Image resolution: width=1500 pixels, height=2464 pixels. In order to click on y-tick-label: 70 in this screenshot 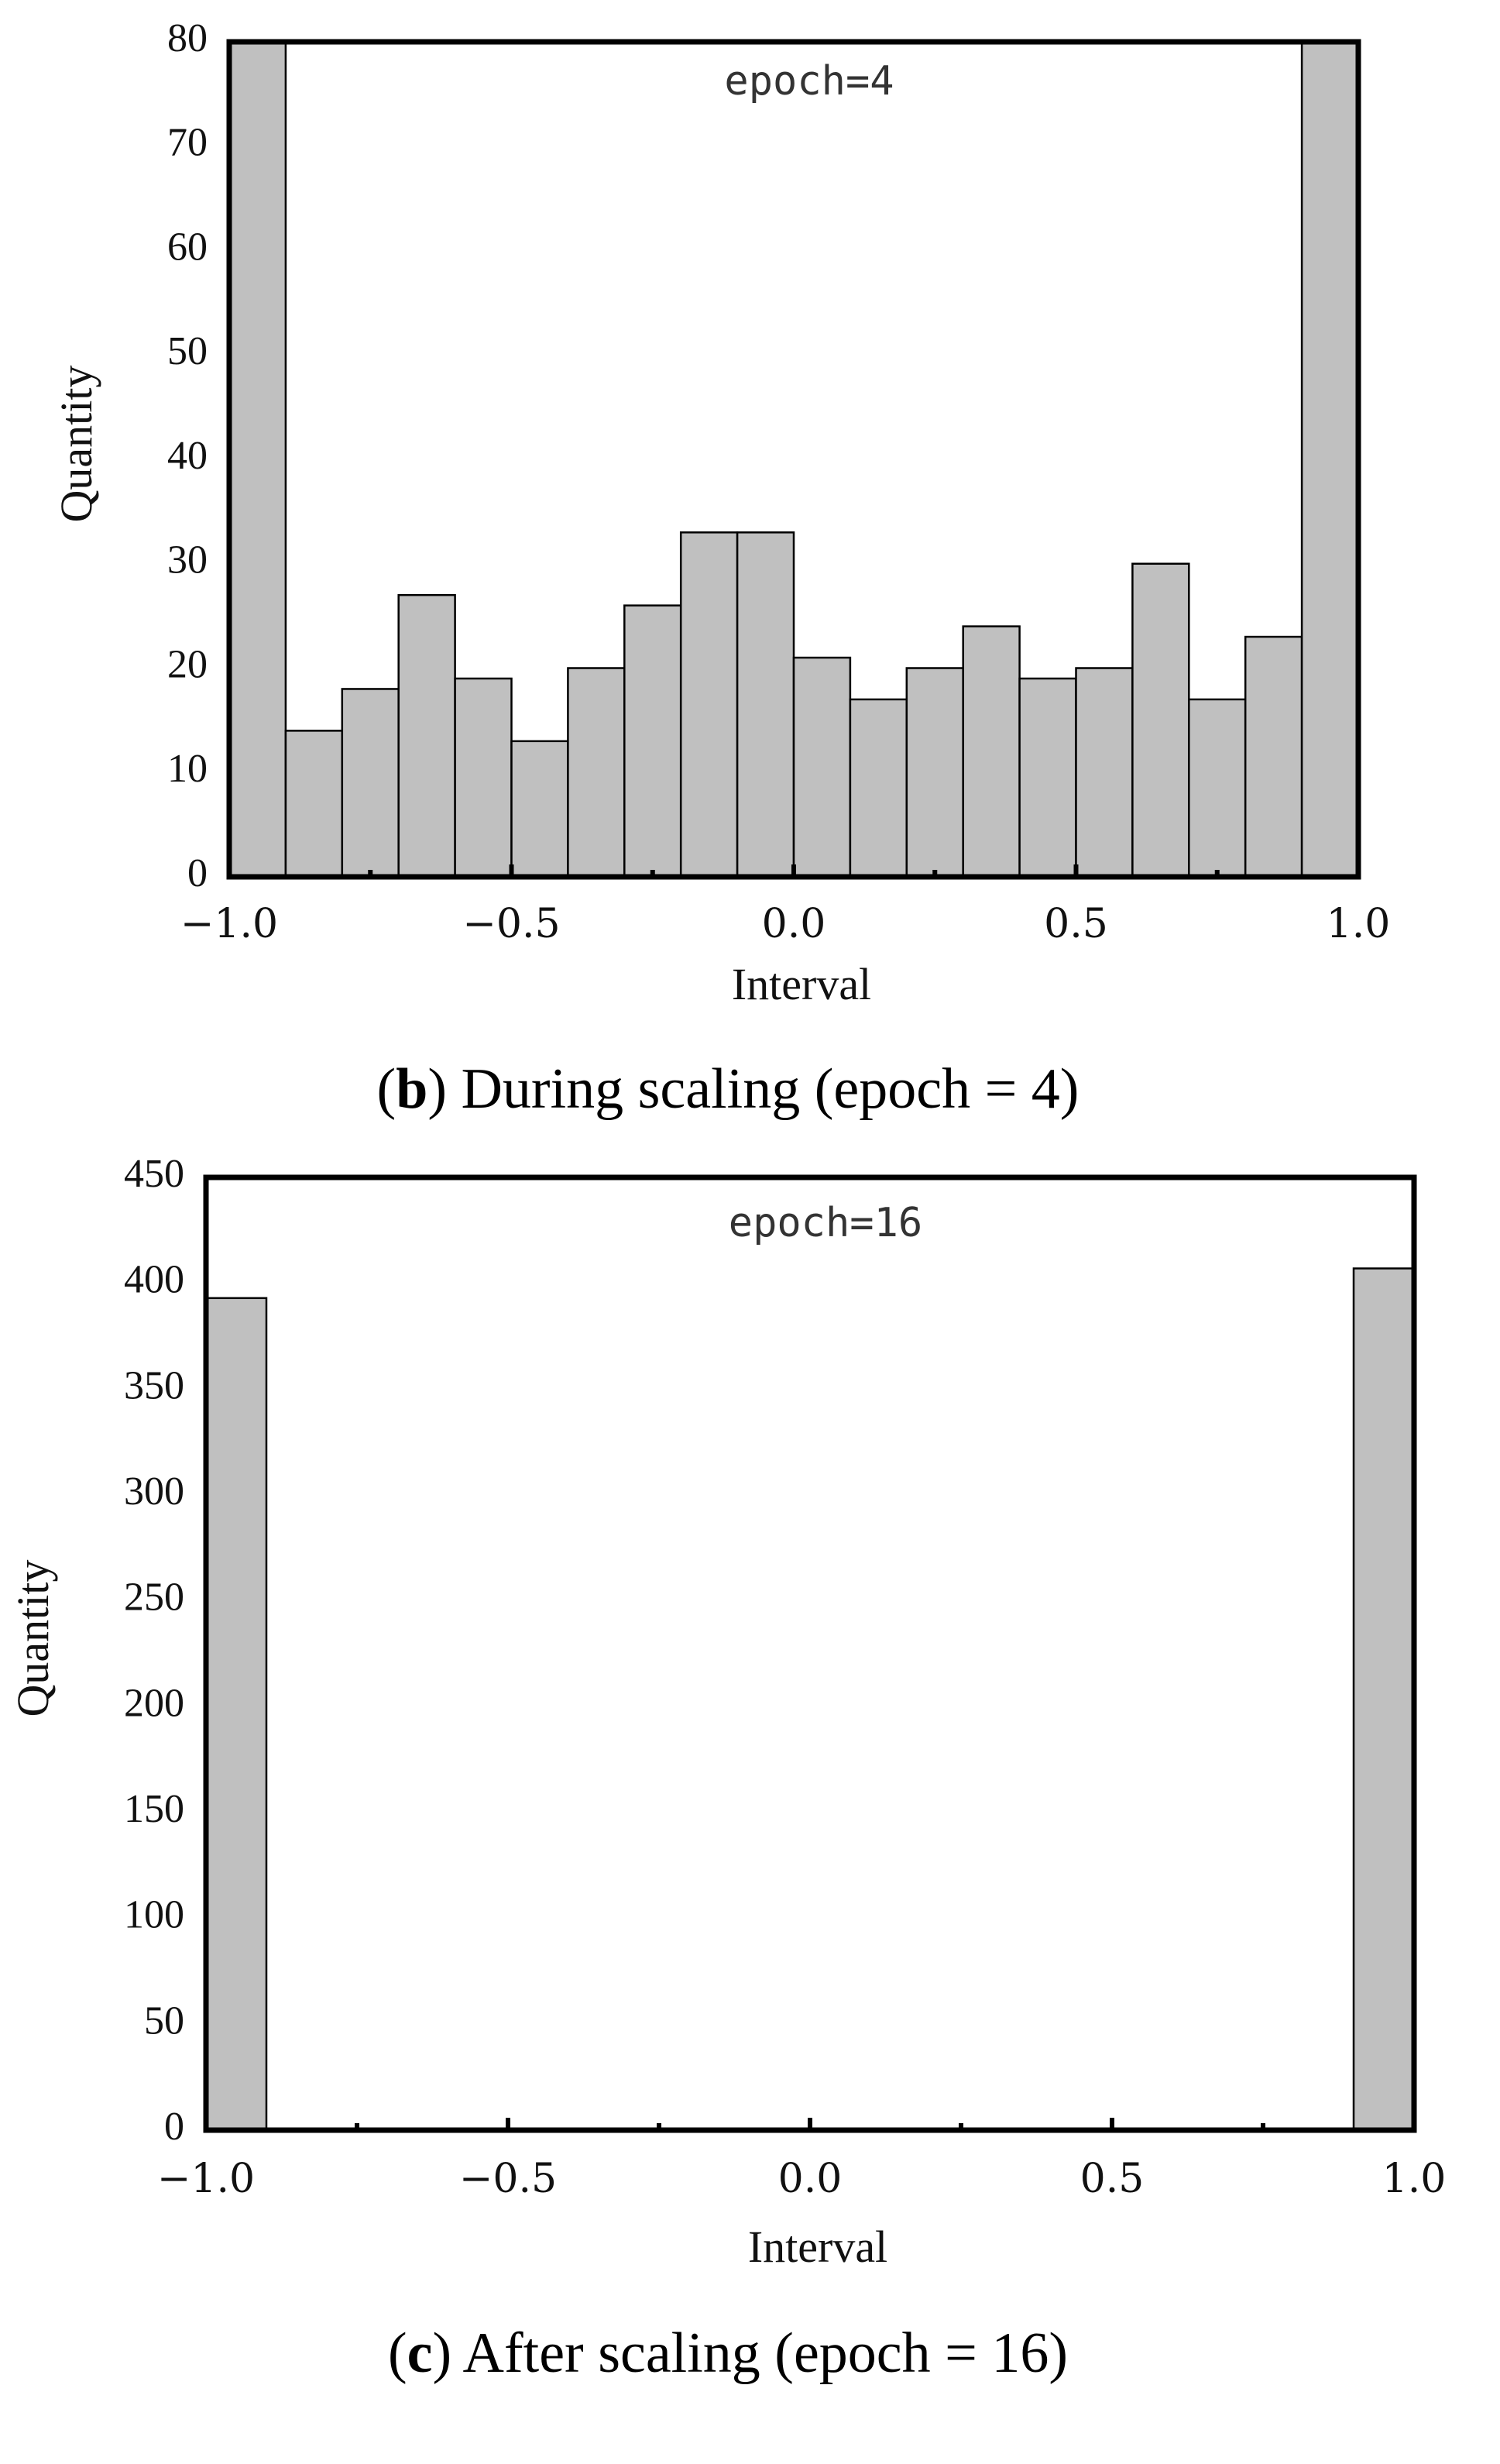, I will do `click(187, 143)`.